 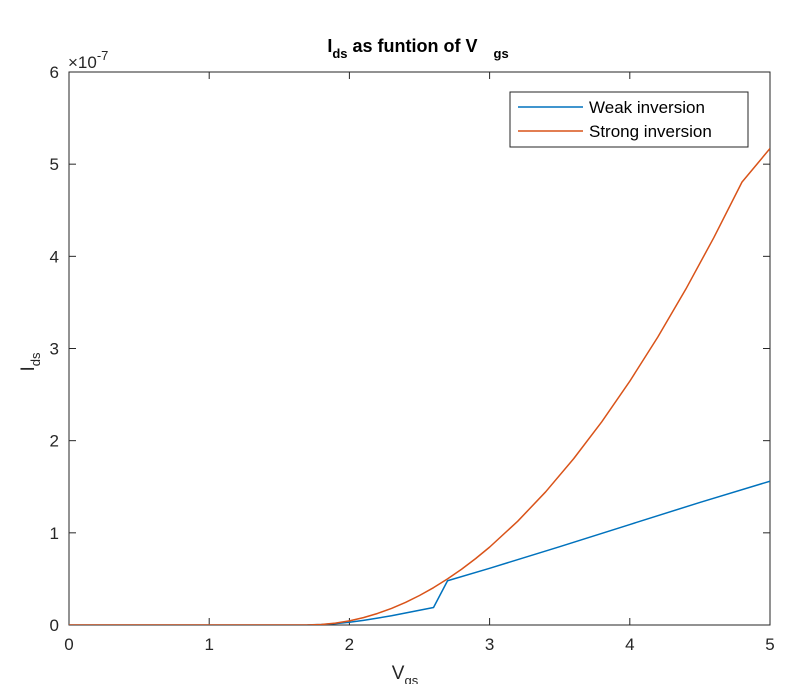 What do you see at coordinates (54, 441) in the screenshot?
I see `y-tick-label: 2` at bounding box center [54, 441].